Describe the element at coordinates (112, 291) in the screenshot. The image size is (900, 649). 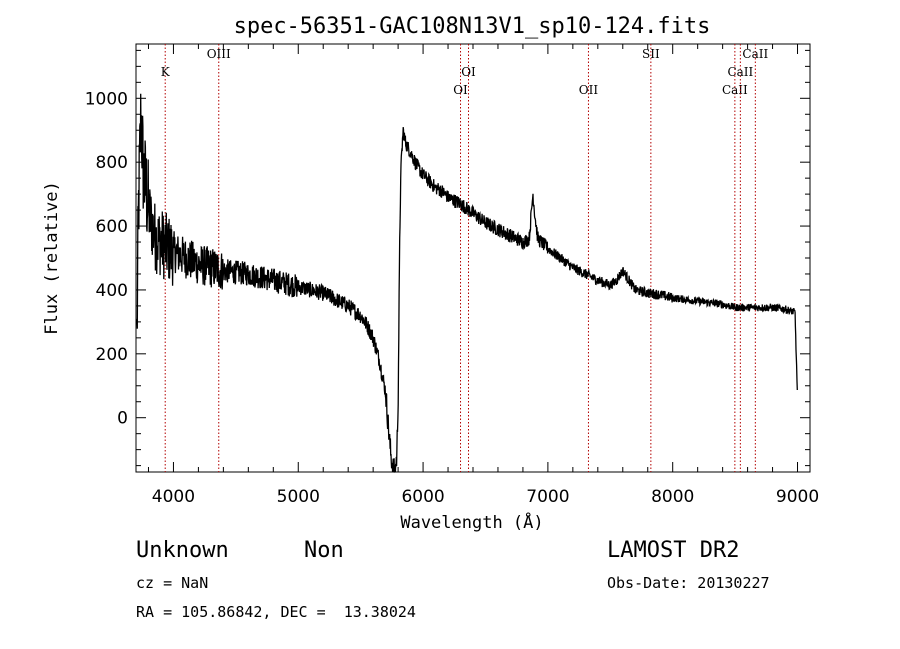
I see `y-tick-label-2: 400` at that location.